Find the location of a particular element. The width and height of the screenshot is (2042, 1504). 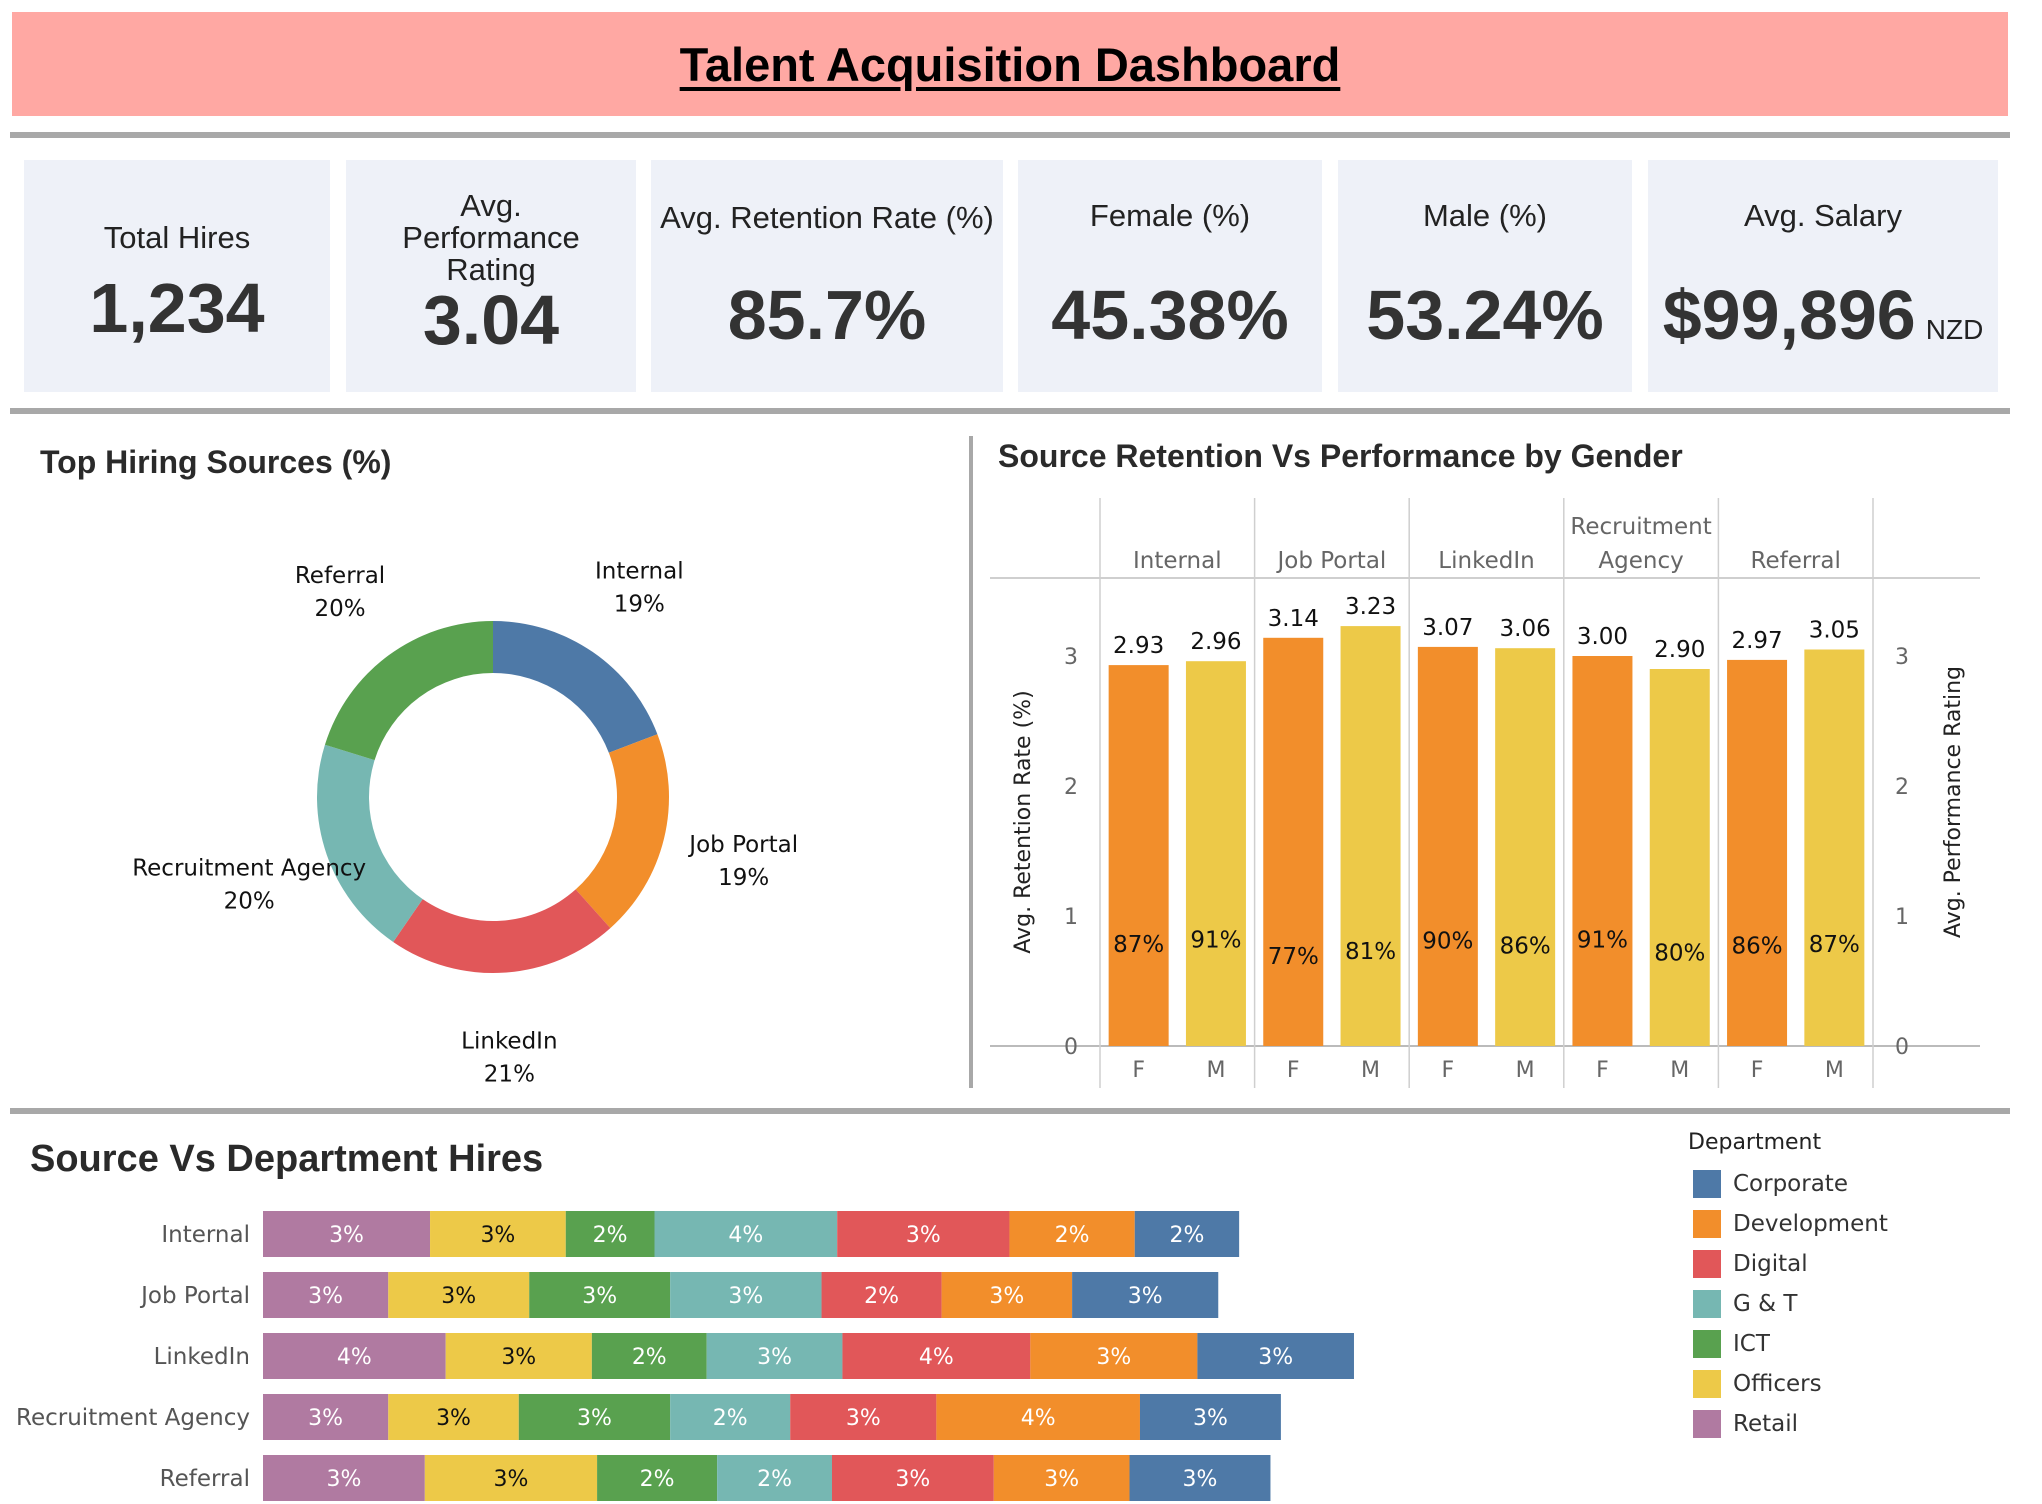

bar-referral-f is located at coordinates (1757, 852).